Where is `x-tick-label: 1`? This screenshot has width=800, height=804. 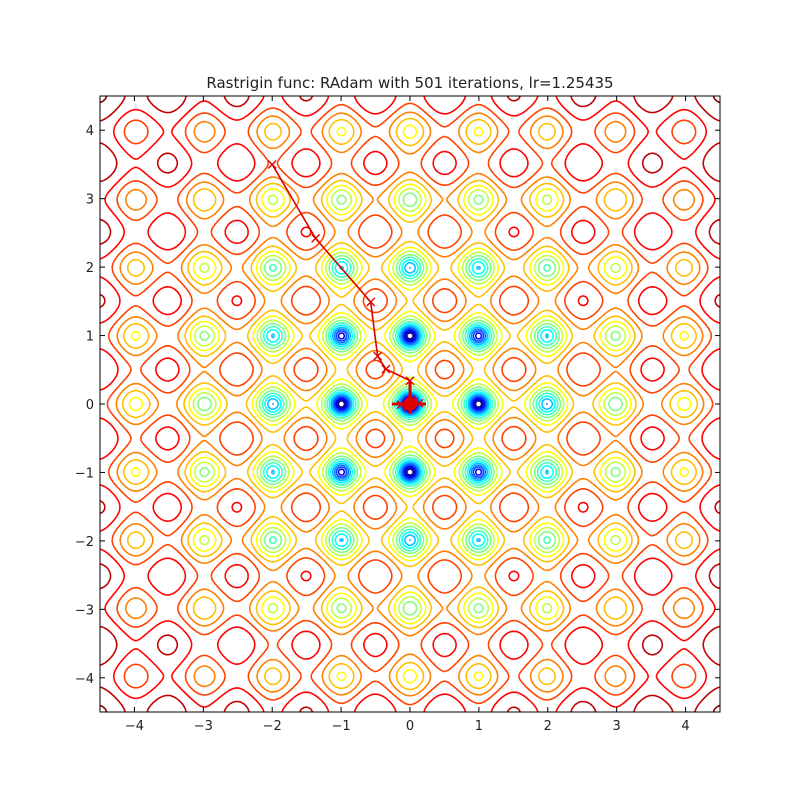
x-tick-label: 1 is located at coordinates (479, 726).